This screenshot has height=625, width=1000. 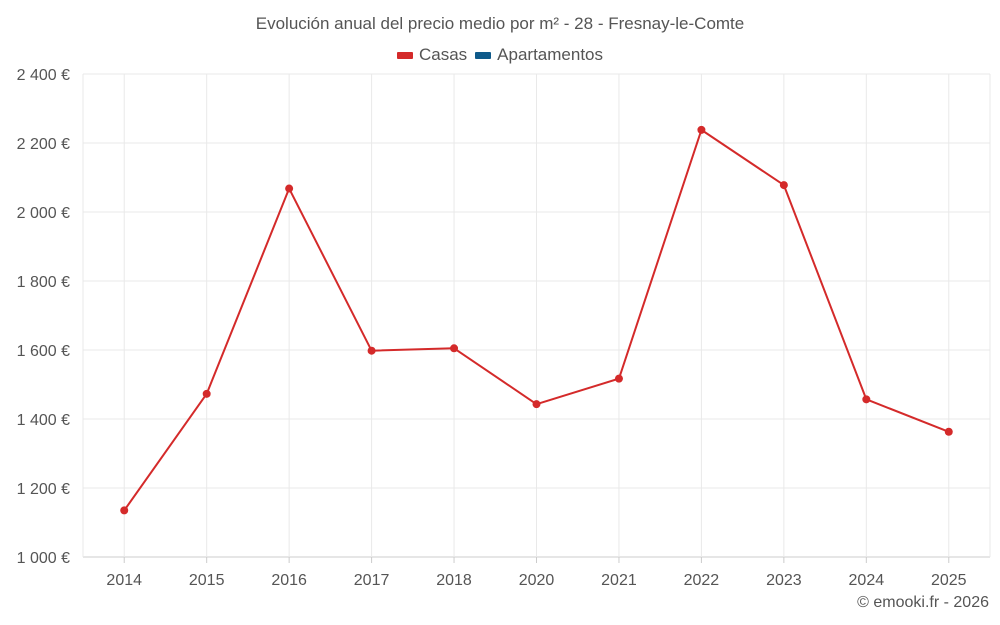 What do you see at coordinates (923, 602) in the screenshot?
I see `credit: © emooki.fr - 2026` at bounding box center [923, 602].